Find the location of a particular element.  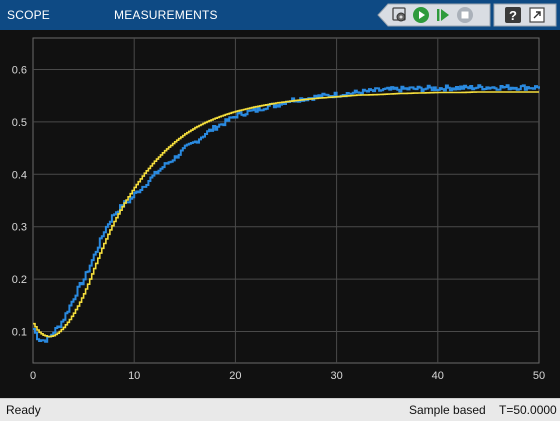

x-tick-label: 20 is located at coordinates (235, 376).